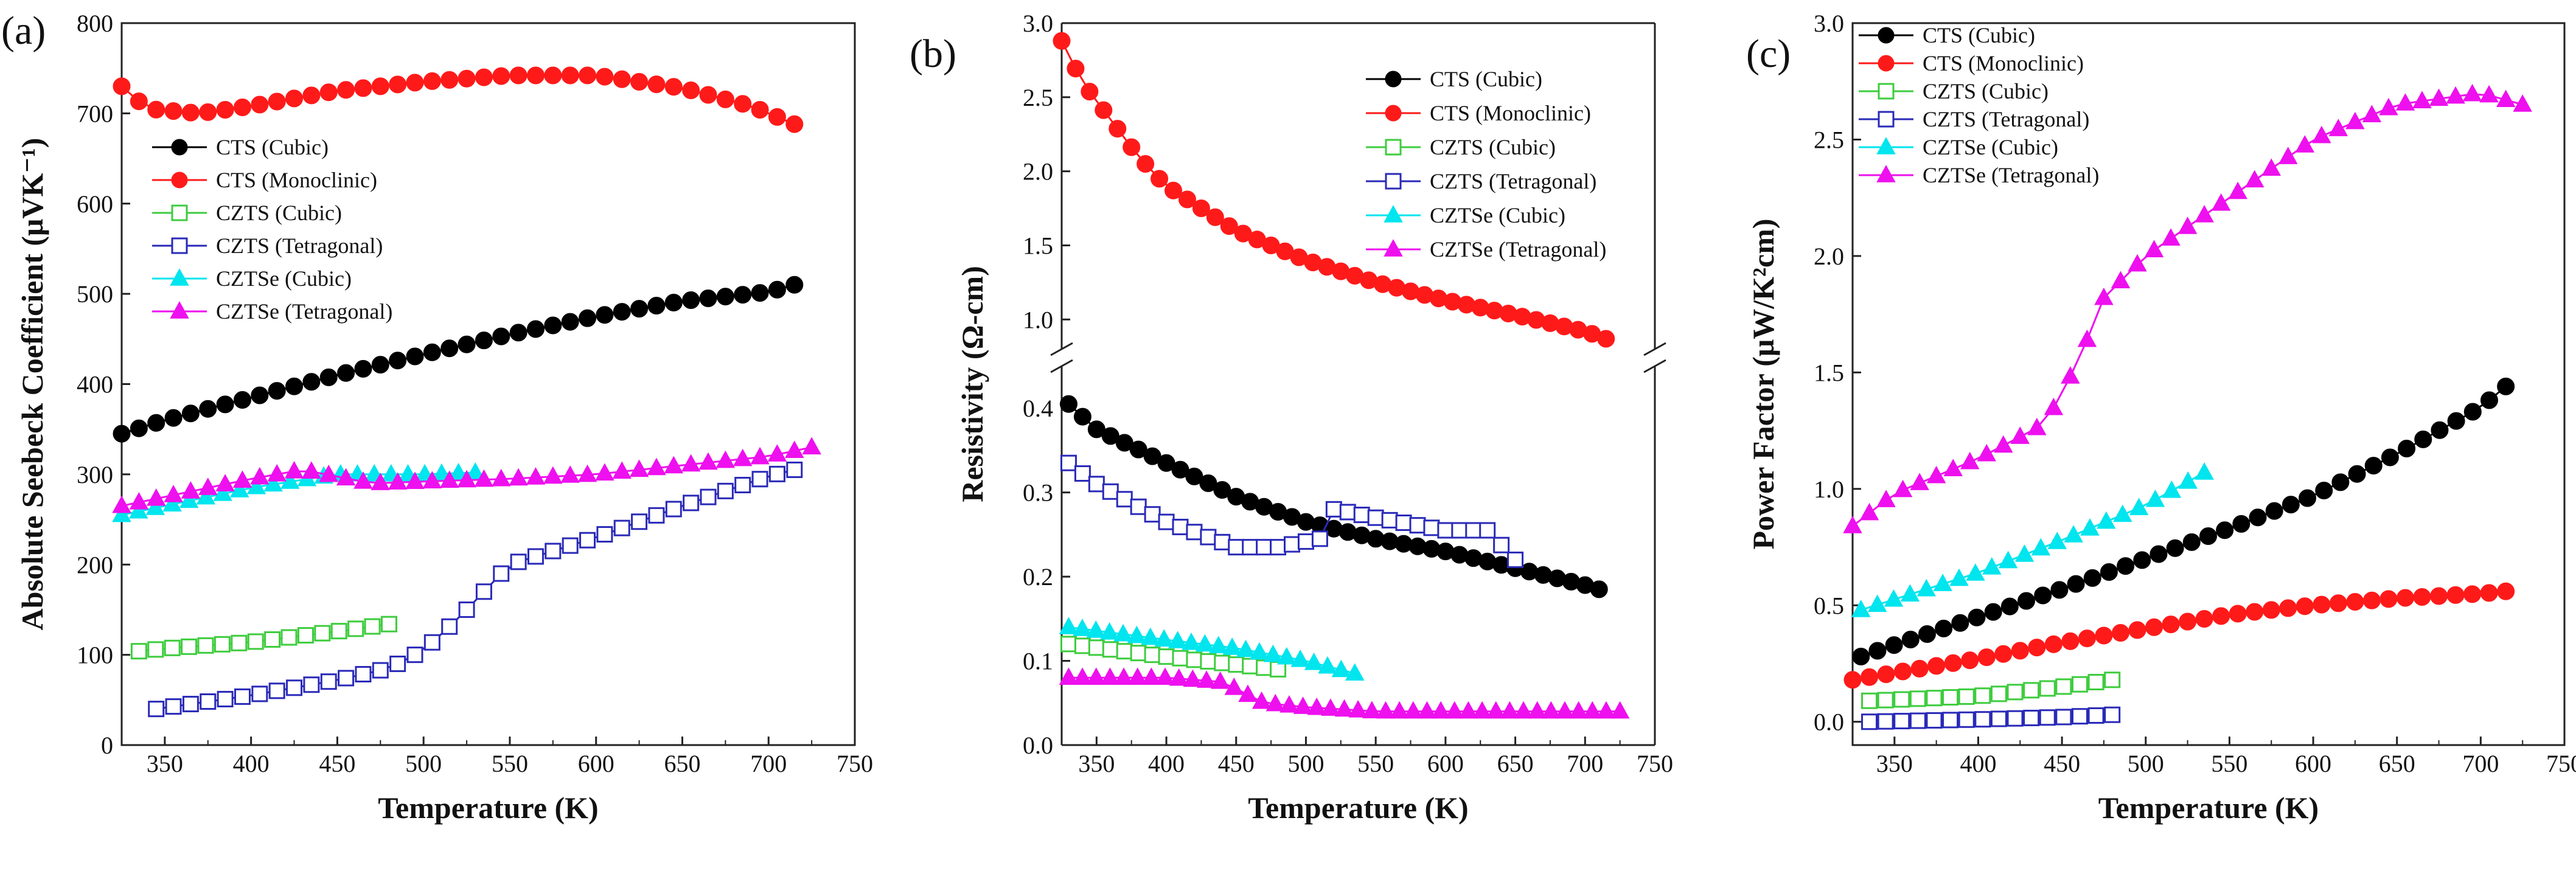 Image resolution: width=2576 pixels, height=874 pixels. What do you see at coordinates (272, 147) in the screenshot?
I see `legend-label: CTS (Cubic)` at bounding box center [272, 147].